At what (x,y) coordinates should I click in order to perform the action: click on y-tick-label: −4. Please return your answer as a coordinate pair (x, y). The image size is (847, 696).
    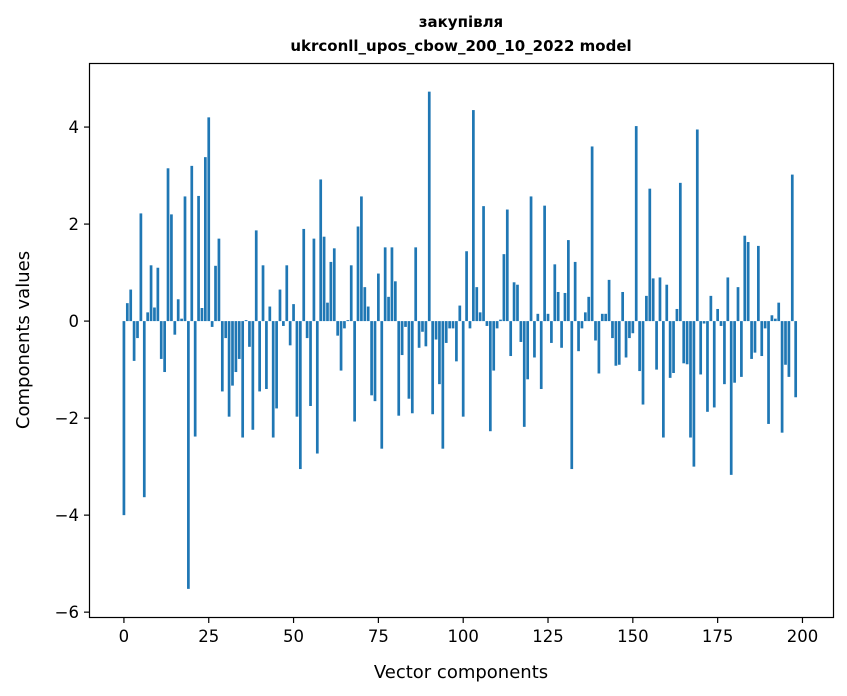
    Looking at the image, I should click on (67, 515).